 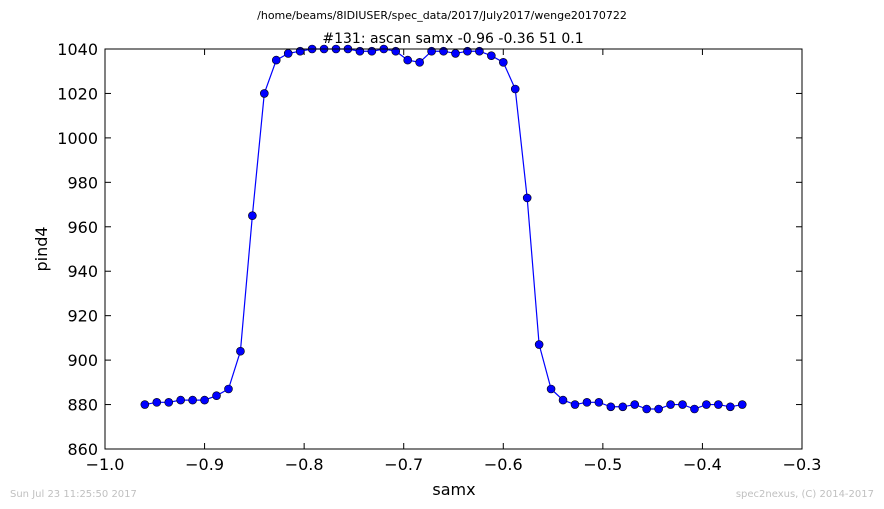 I want to click on y-tick-label: 860, so click(x=82, y=449).